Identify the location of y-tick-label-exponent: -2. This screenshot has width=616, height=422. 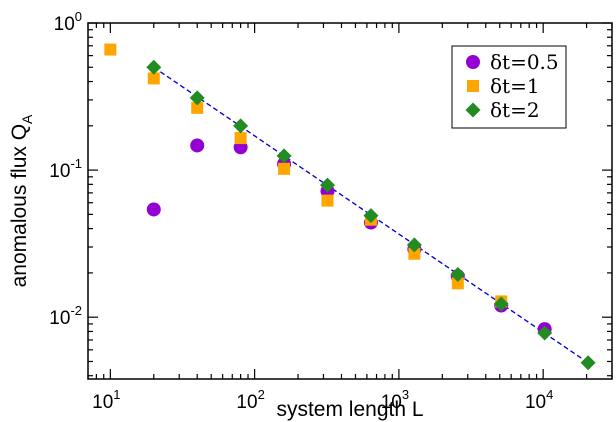
(76, 310).